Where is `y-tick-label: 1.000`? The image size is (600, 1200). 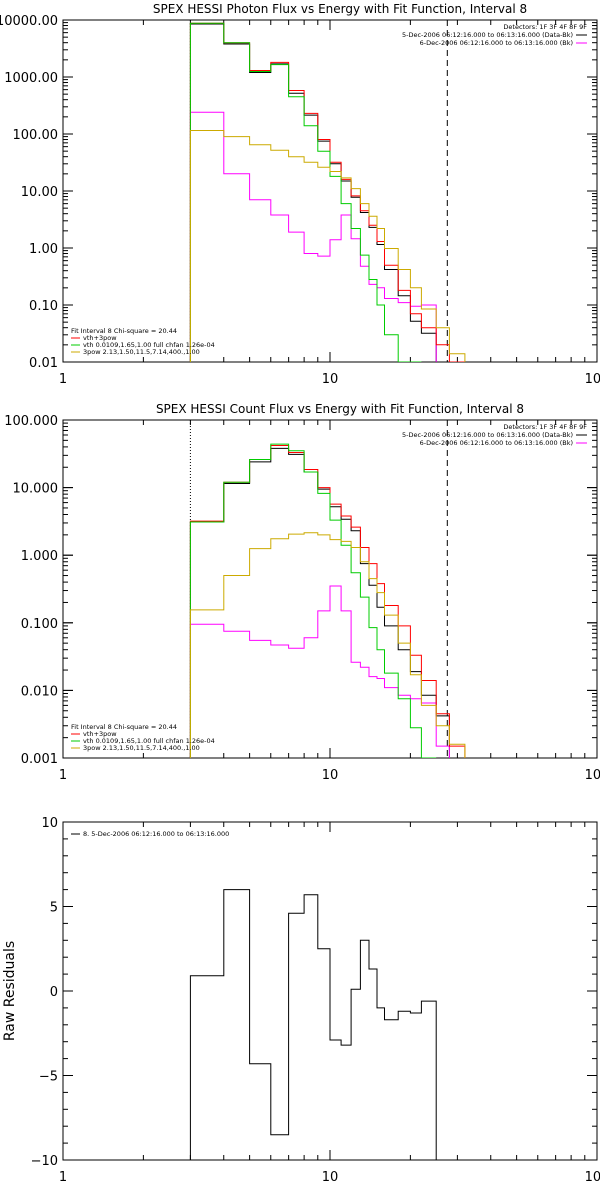 y-tick-label: 1.000 is located at coordinates (39, 556).